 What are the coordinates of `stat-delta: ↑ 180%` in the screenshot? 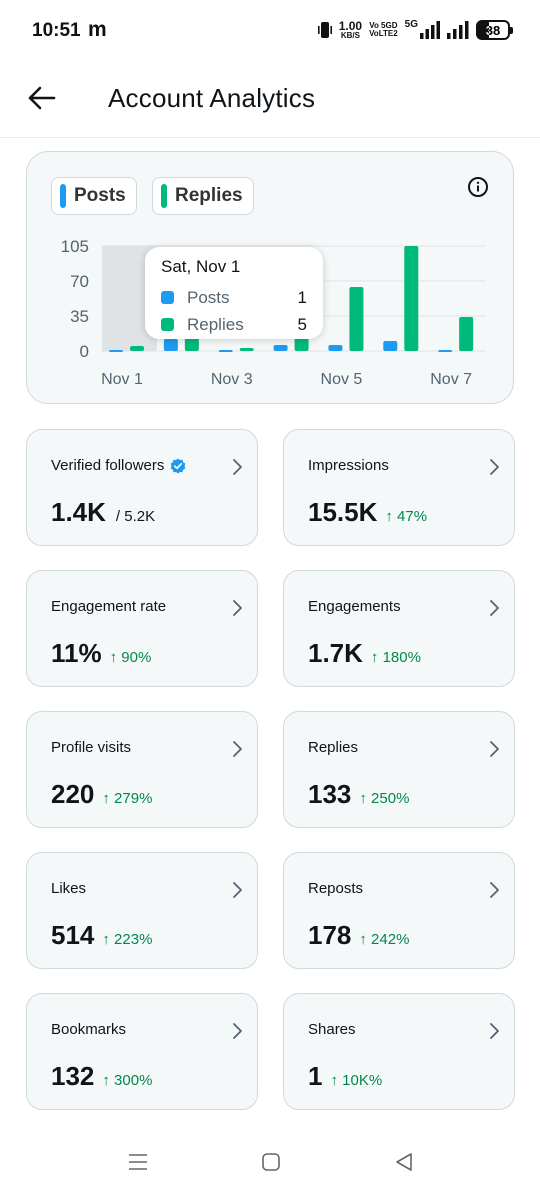 It's located at (395, 657).